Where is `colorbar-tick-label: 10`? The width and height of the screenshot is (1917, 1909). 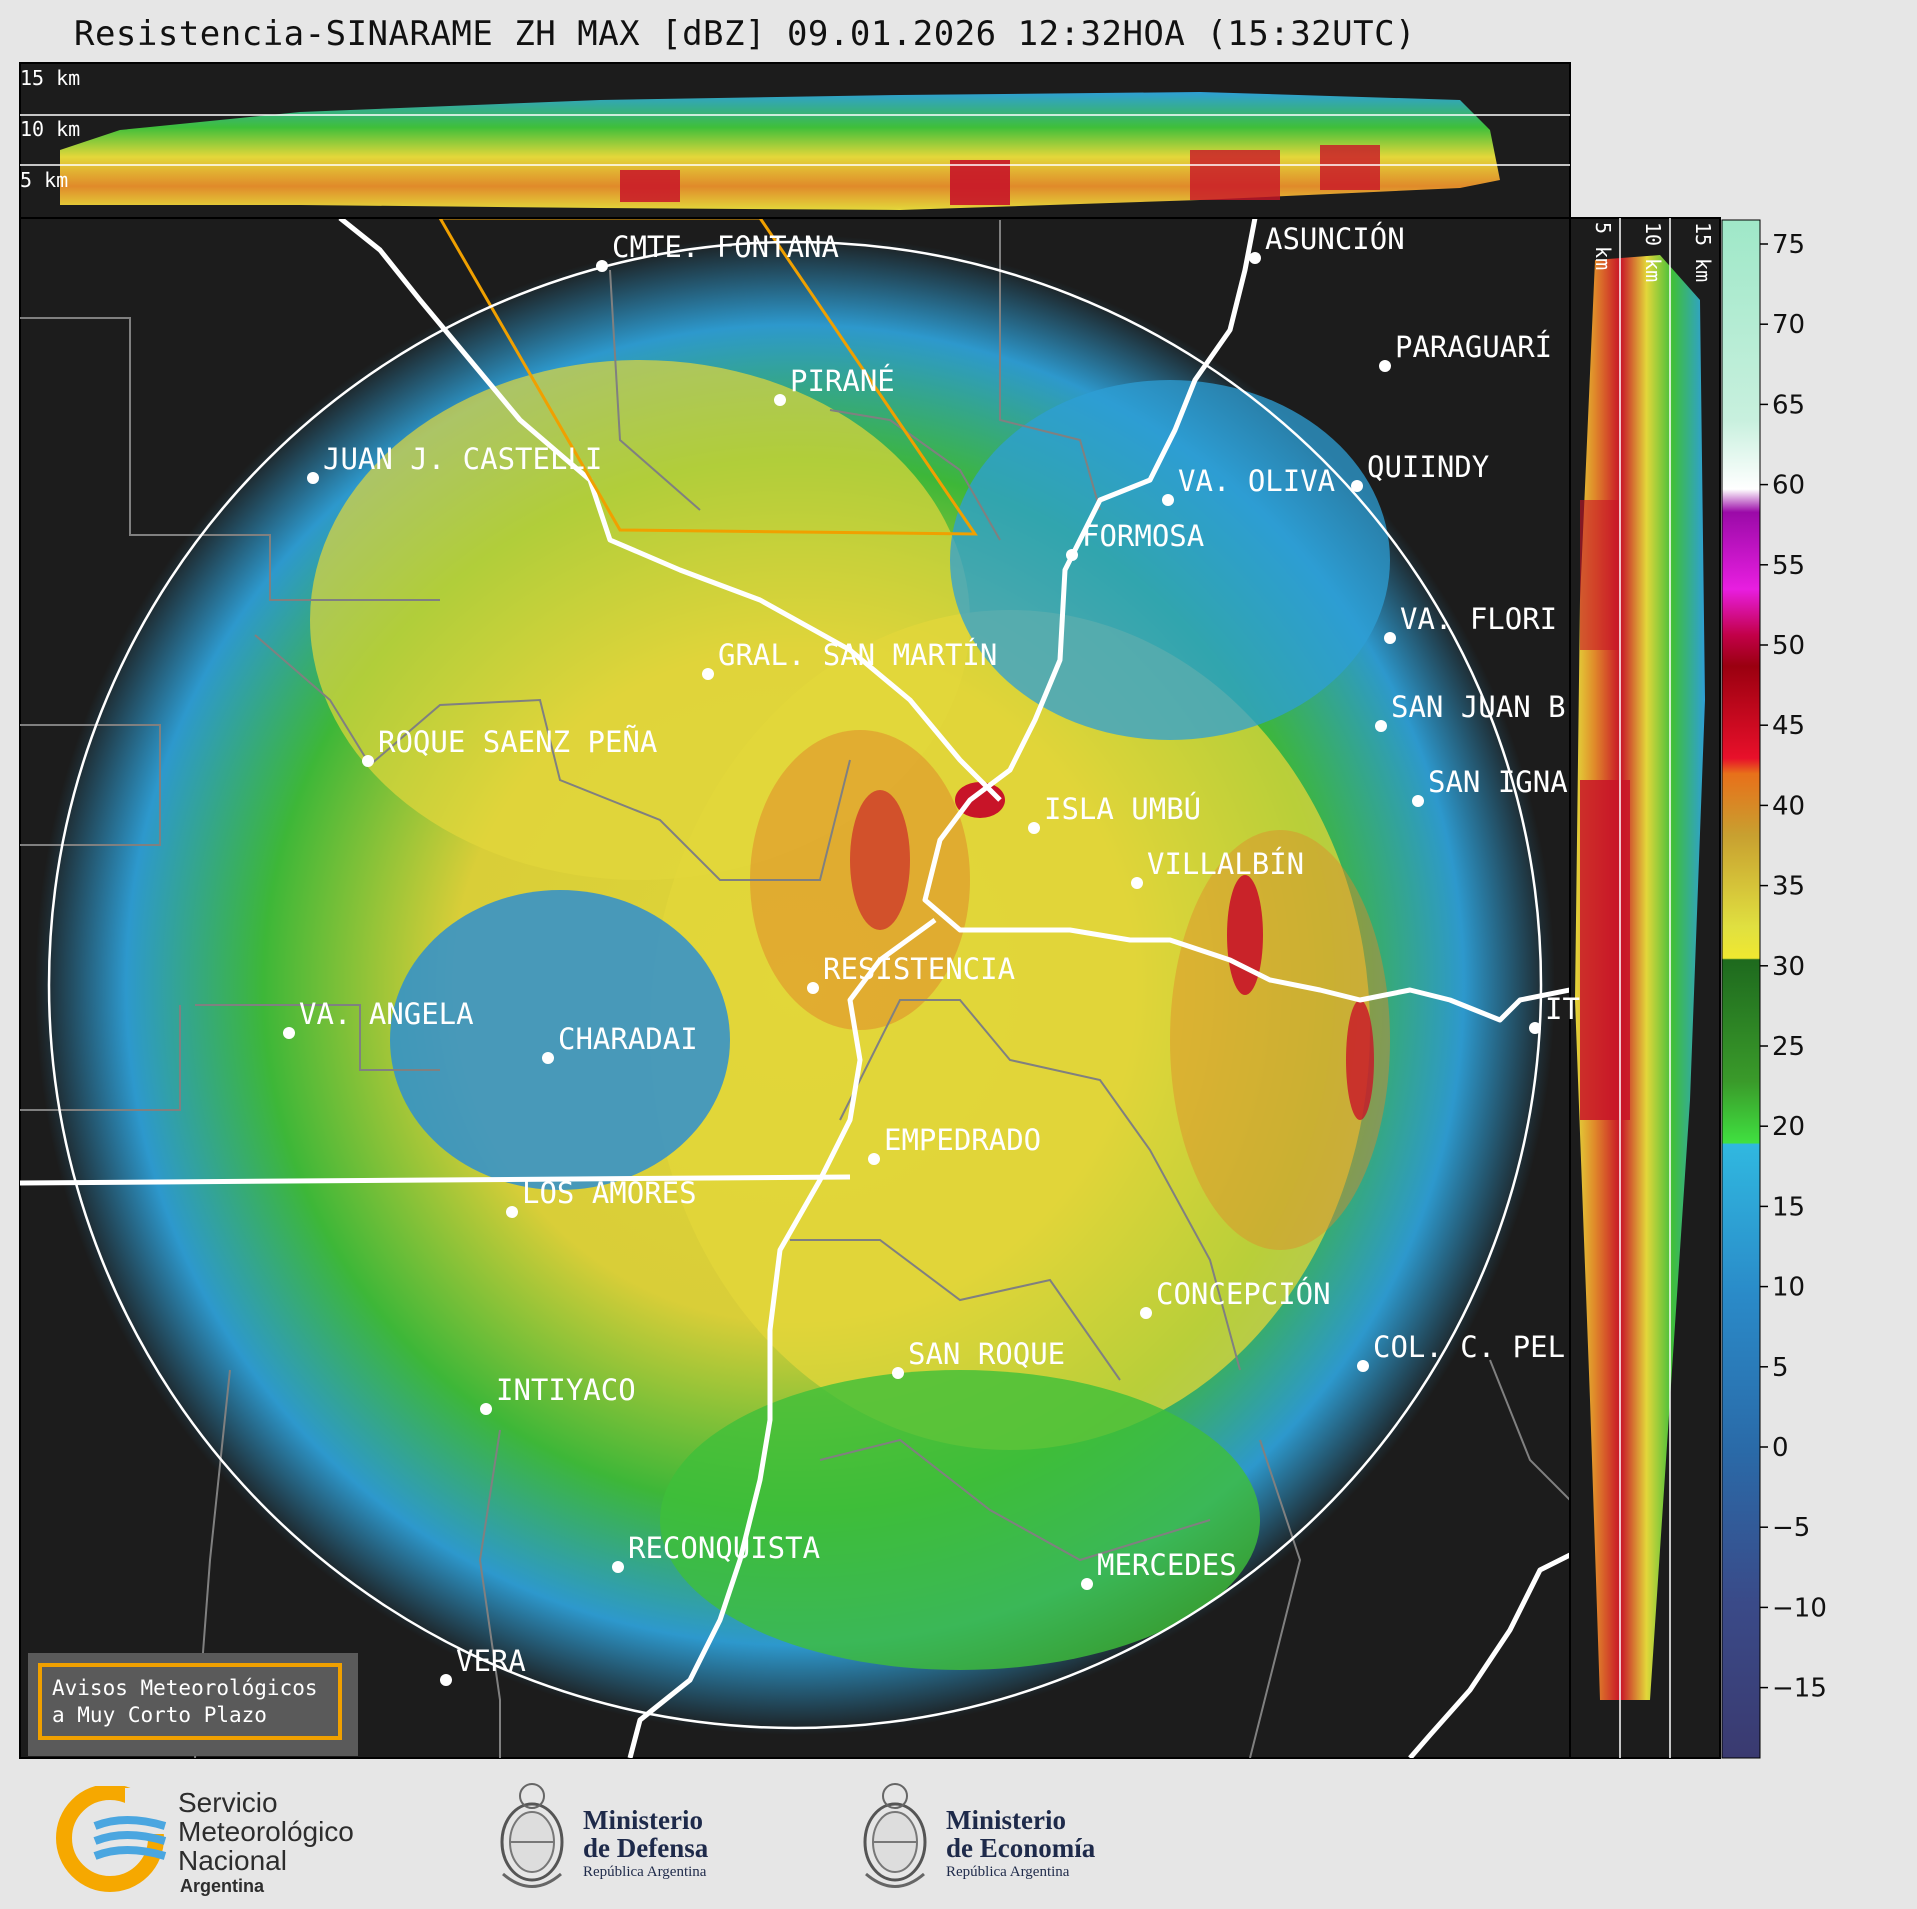 colorbar-tick-label: 10 is located at coordinates (1788, 1288).